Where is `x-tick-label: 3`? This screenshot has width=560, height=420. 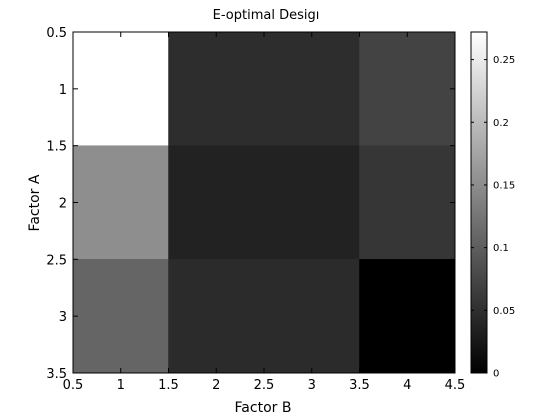 x-tick-label: 3 is located at coordinates (312, 385).